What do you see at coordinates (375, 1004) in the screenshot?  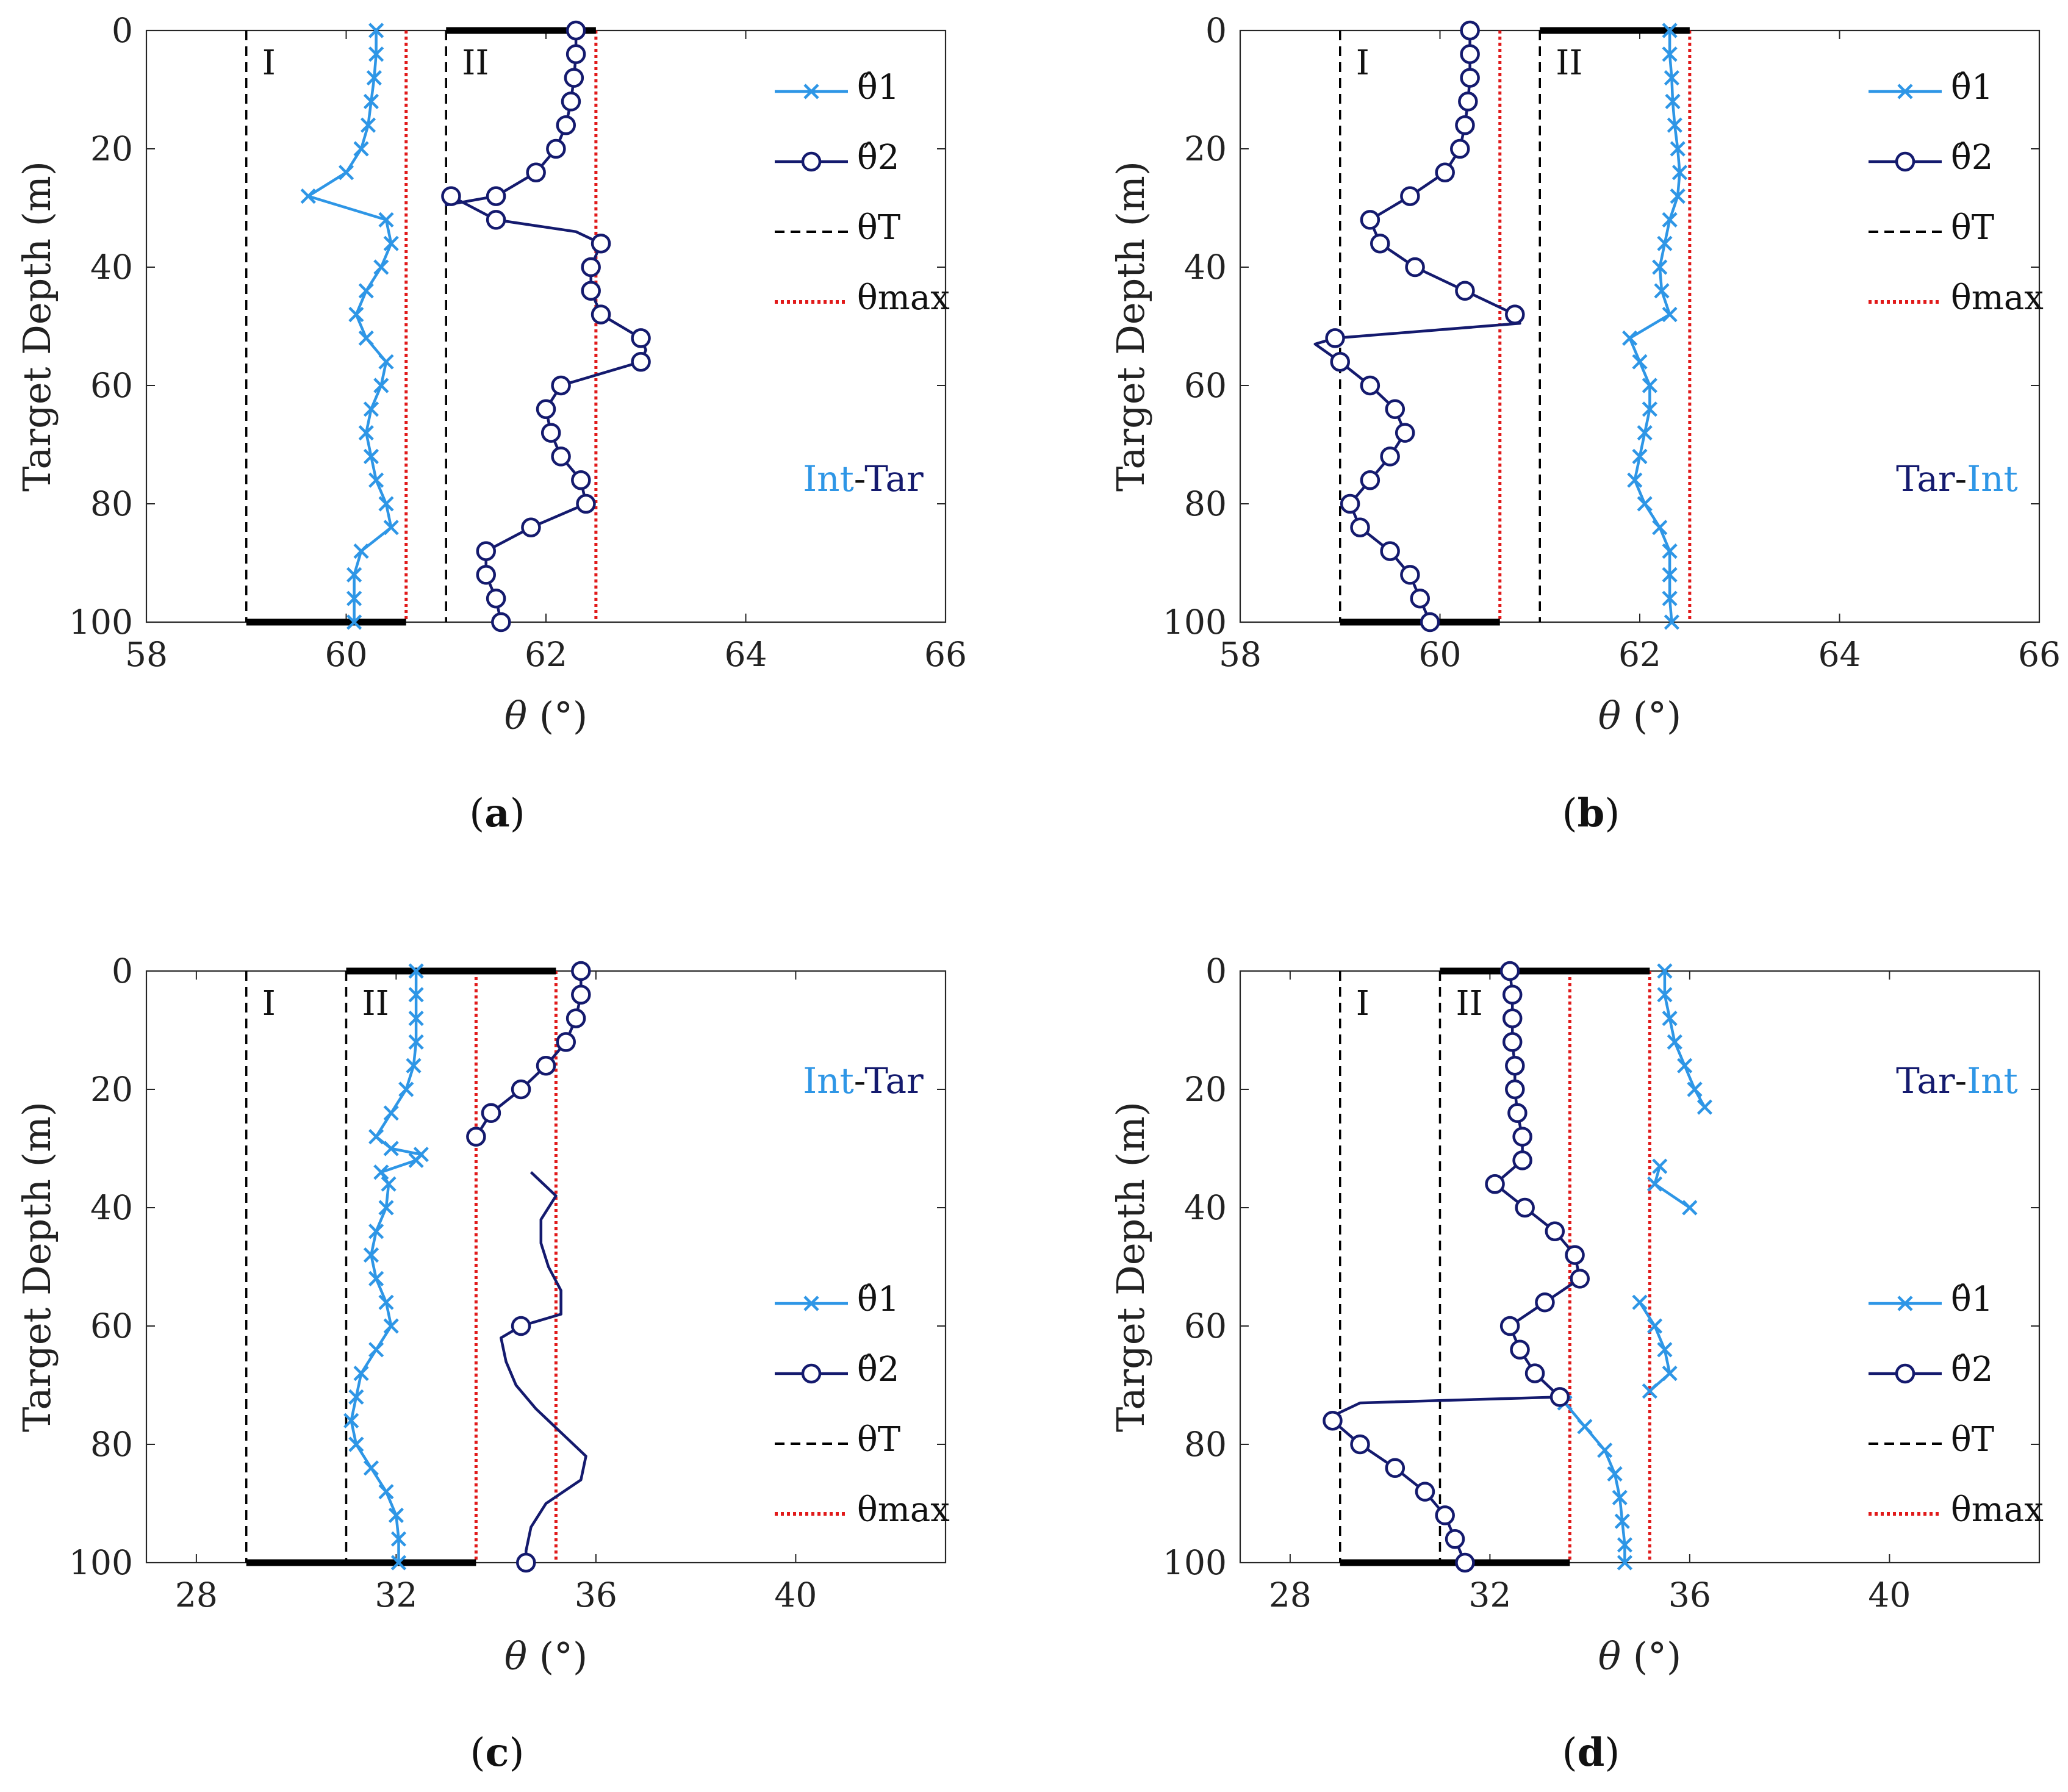 I see `region-label: II` at bounding box center [375, 1004].